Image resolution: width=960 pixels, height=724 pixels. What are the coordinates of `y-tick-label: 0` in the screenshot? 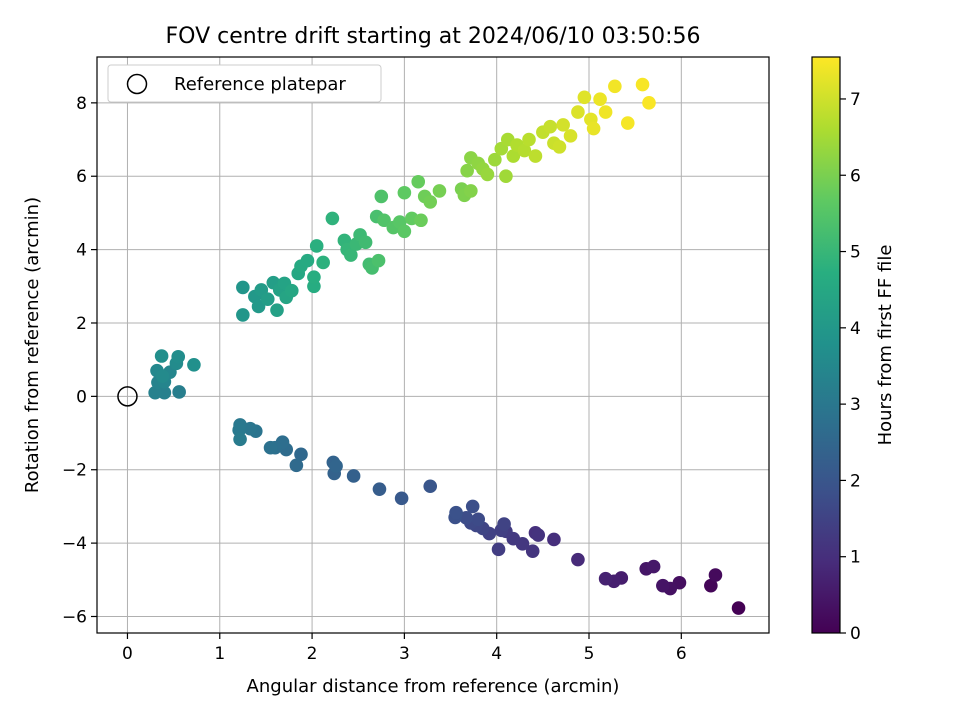 It's located at (81, 397).